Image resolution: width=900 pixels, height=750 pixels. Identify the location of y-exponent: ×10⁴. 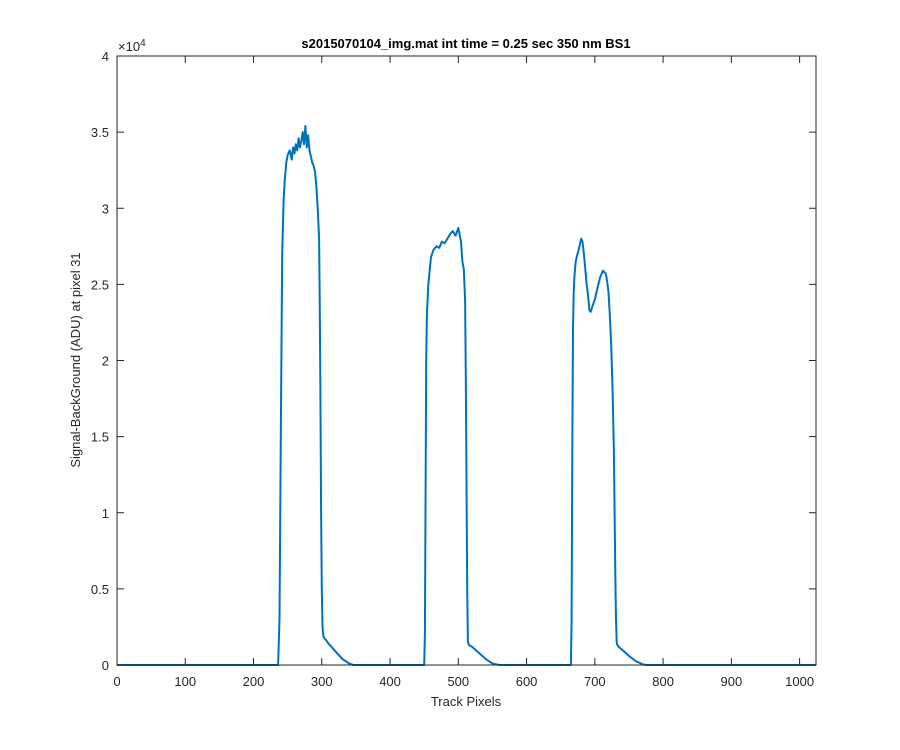
(132, 46).